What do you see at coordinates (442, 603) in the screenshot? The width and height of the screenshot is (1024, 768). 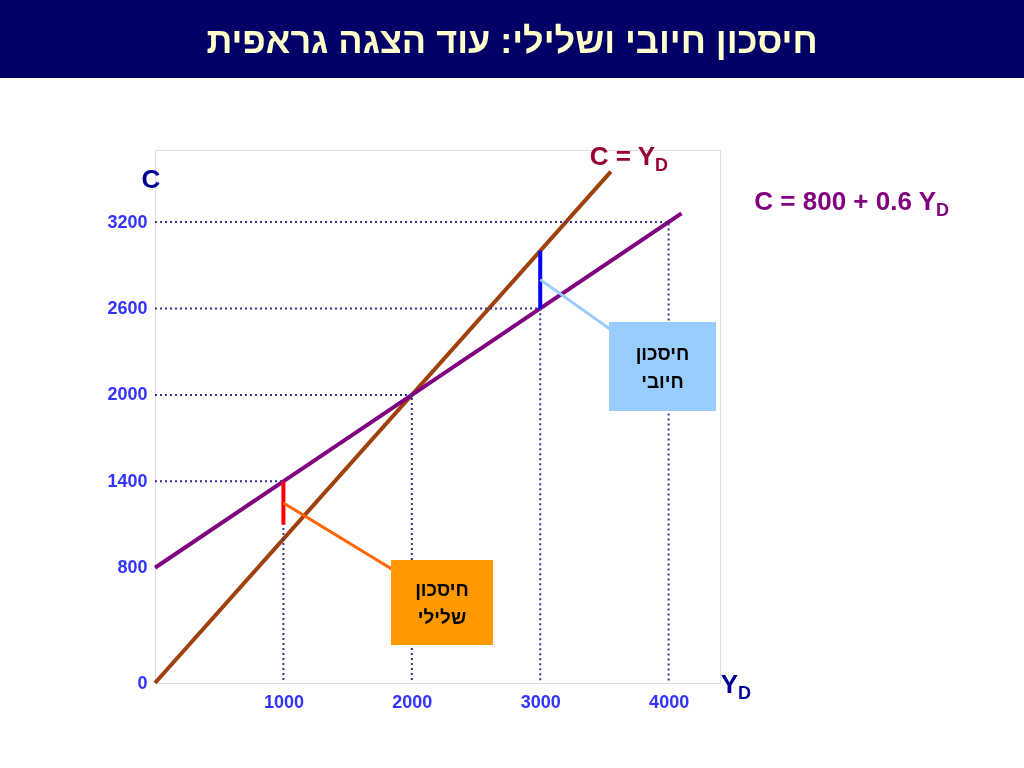 I see `annotation: חיסכון שלילי` at bounding box center [442, 603].